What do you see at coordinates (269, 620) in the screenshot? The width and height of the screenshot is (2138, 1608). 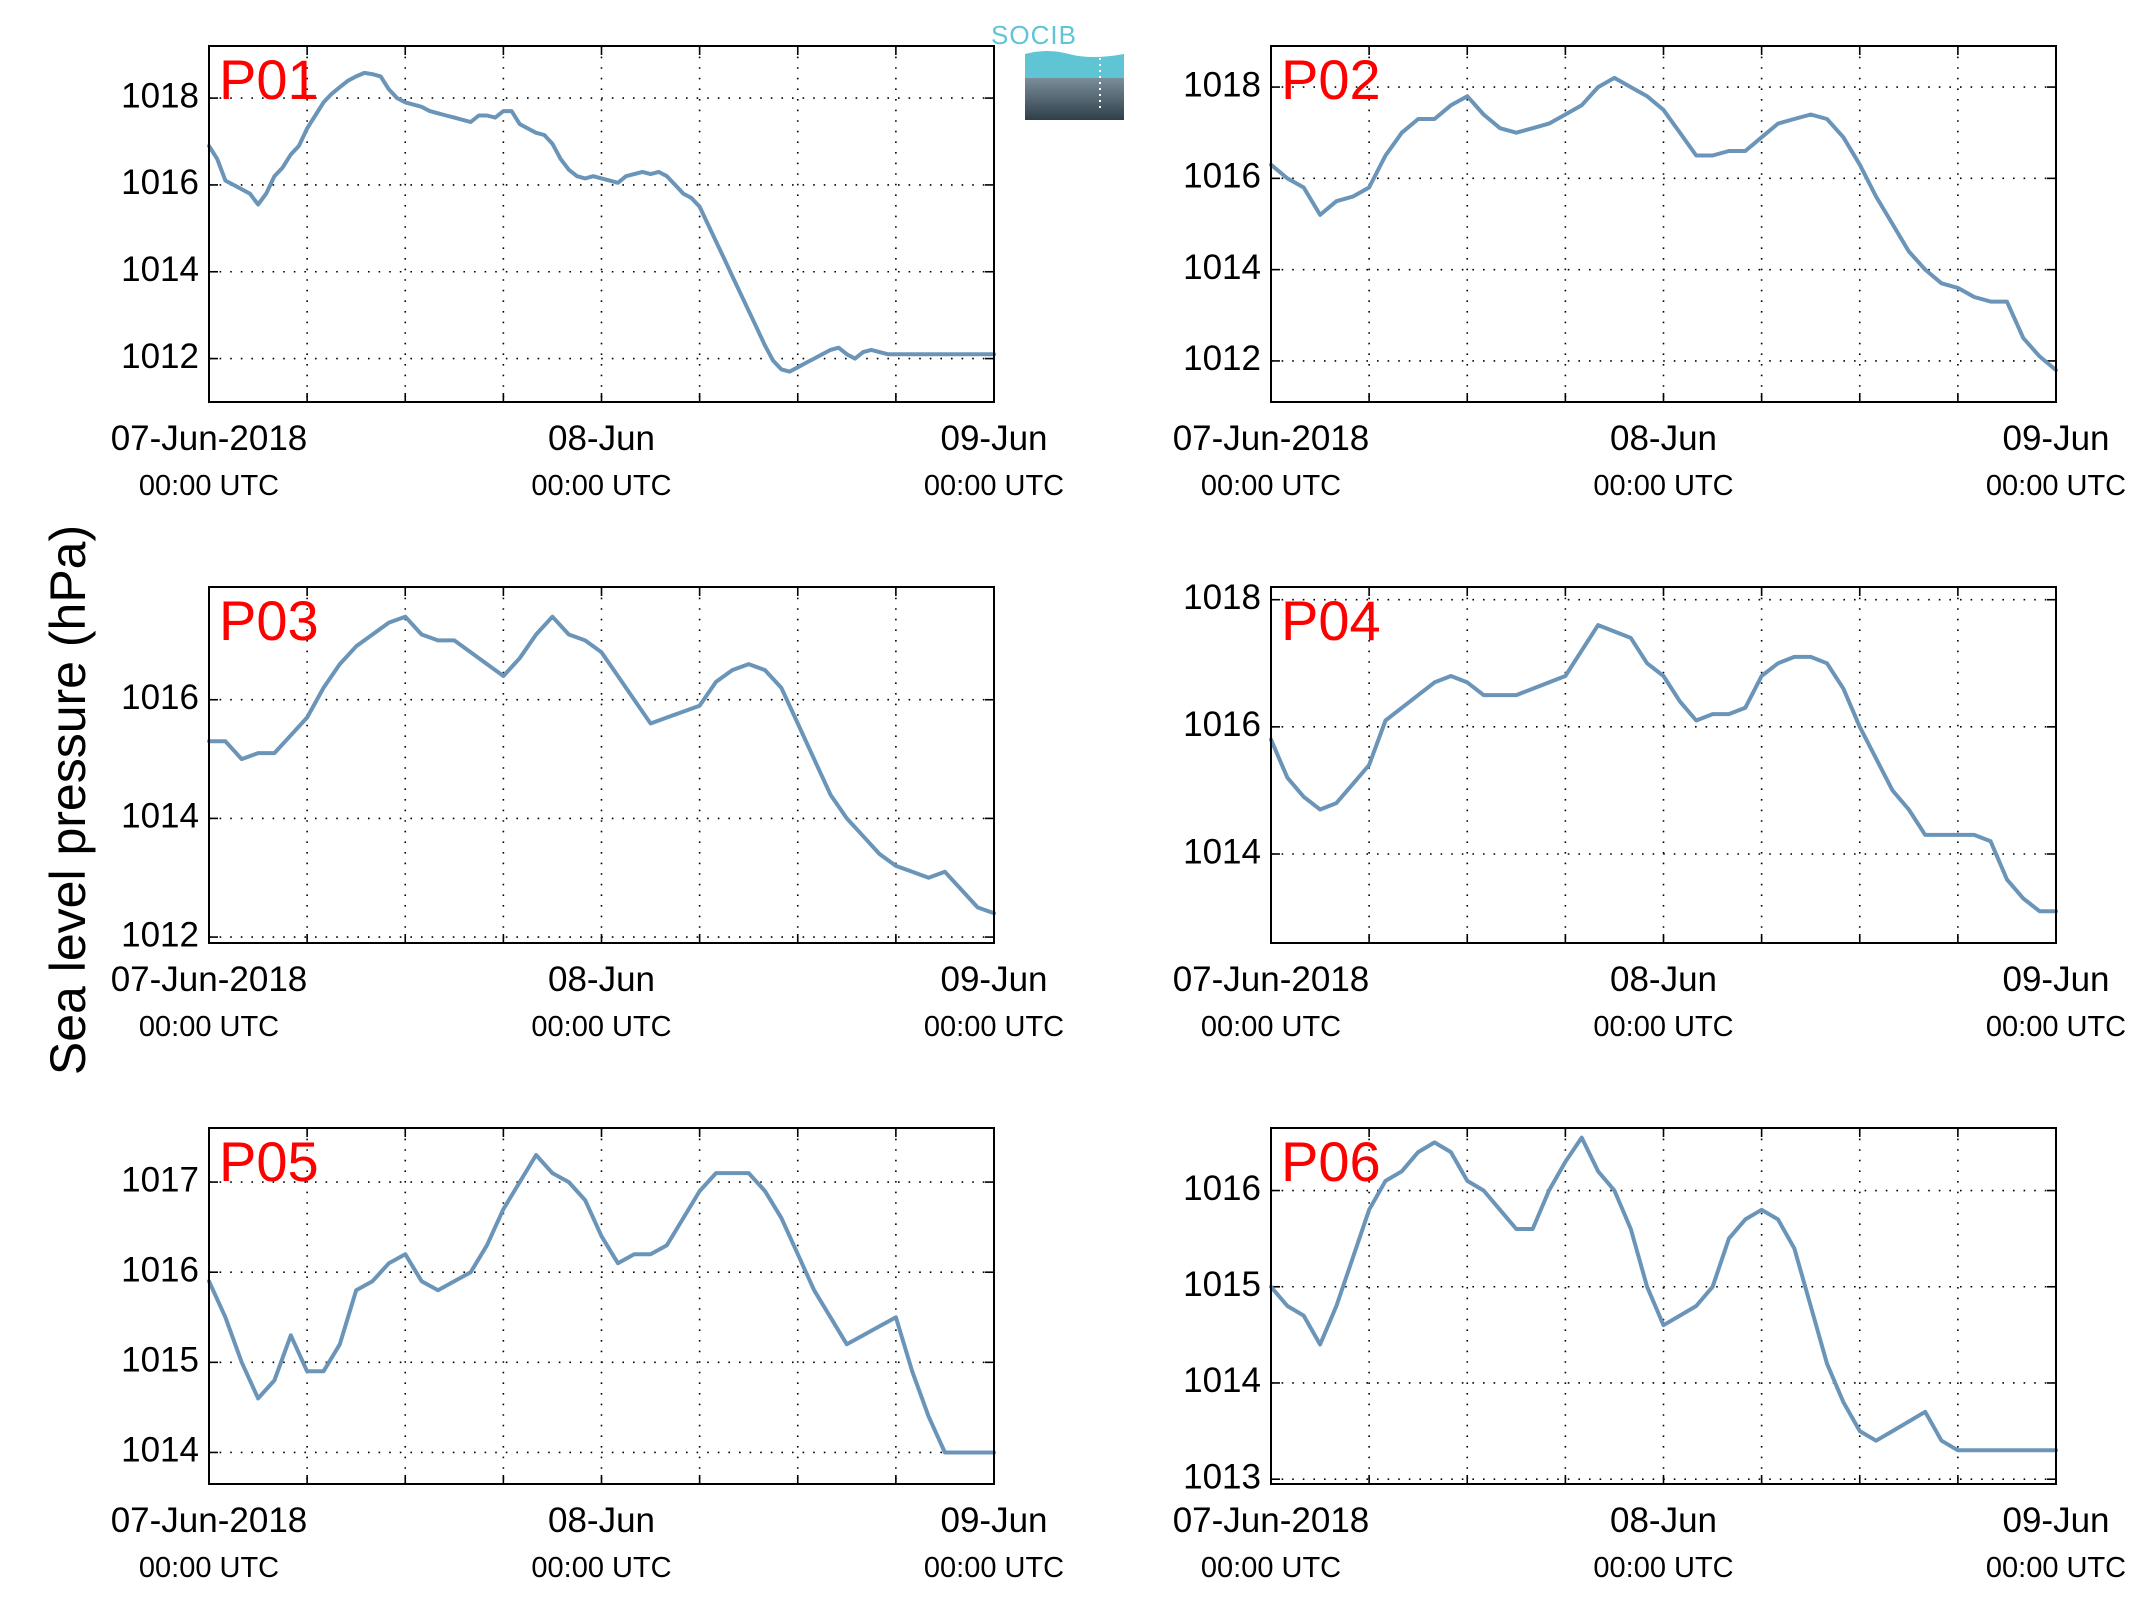 I see `panel-label: P03` at bounding box center [269, 620].